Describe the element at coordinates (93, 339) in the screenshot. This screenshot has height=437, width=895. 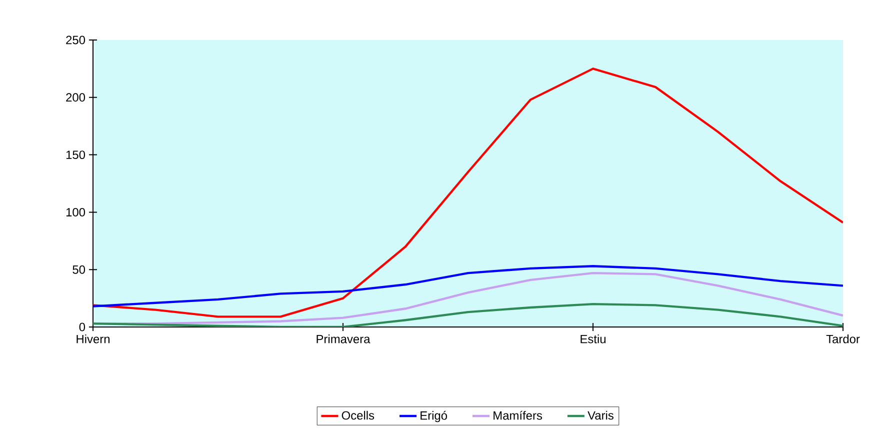
I see `x-tick-label: Hivern` at that location.